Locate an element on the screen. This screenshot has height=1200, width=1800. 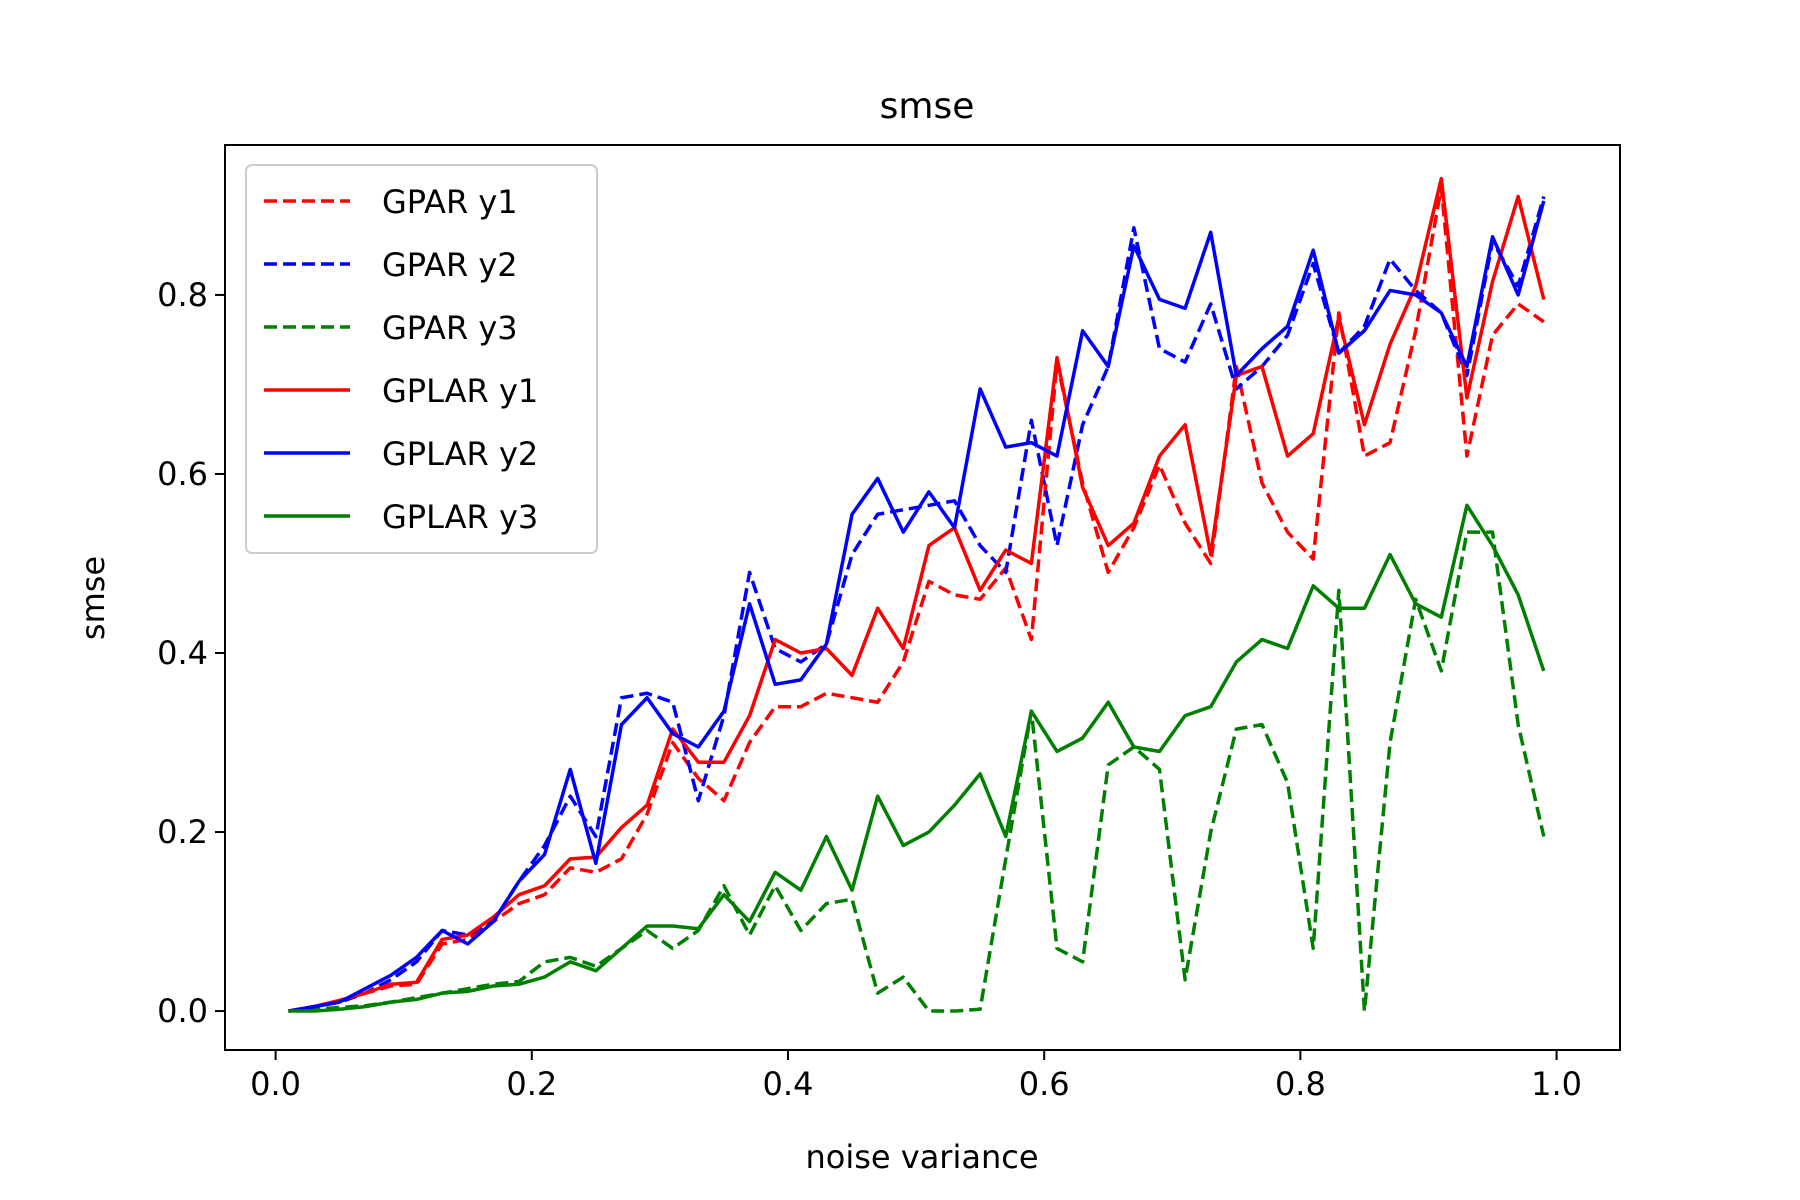
chart-title: smse is located at coordinates (927, 106).